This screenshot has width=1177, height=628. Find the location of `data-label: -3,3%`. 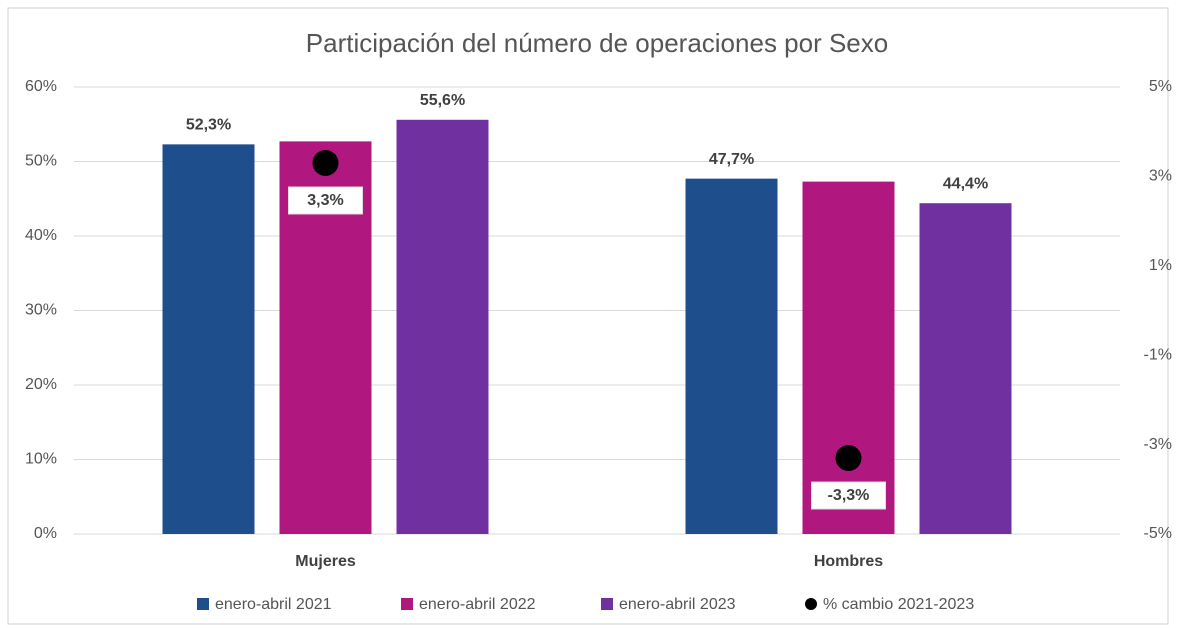

data-label: -3,3% is located at coordinates (849, 495).